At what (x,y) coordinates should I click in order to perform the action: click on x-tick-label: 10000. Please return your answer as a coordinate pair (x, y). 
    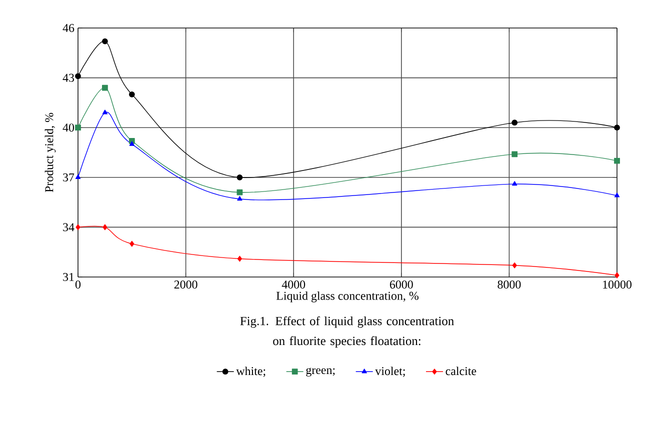
    Looking at the image, I should click on (617, 284).